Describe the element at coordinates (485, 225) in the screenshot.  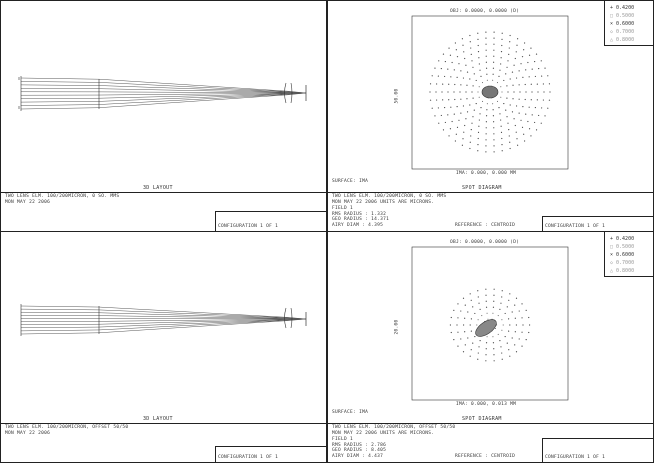
I see `spot-reference-top: REFERENCE : CENTROID` at that location.